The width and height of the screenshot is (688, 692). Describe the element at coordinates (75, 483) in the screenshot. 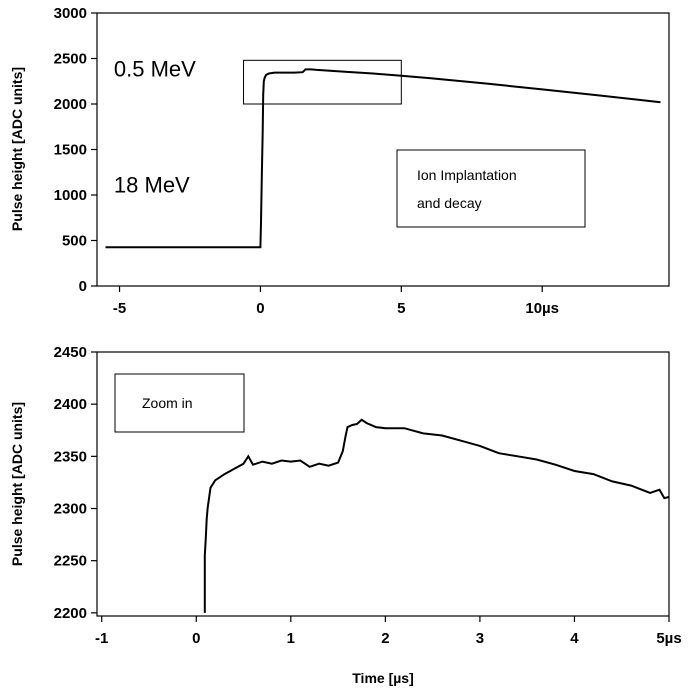

I see `bottom-y-axis-ticks: 2200 2250 2300 2350 2400 2450` at that location.